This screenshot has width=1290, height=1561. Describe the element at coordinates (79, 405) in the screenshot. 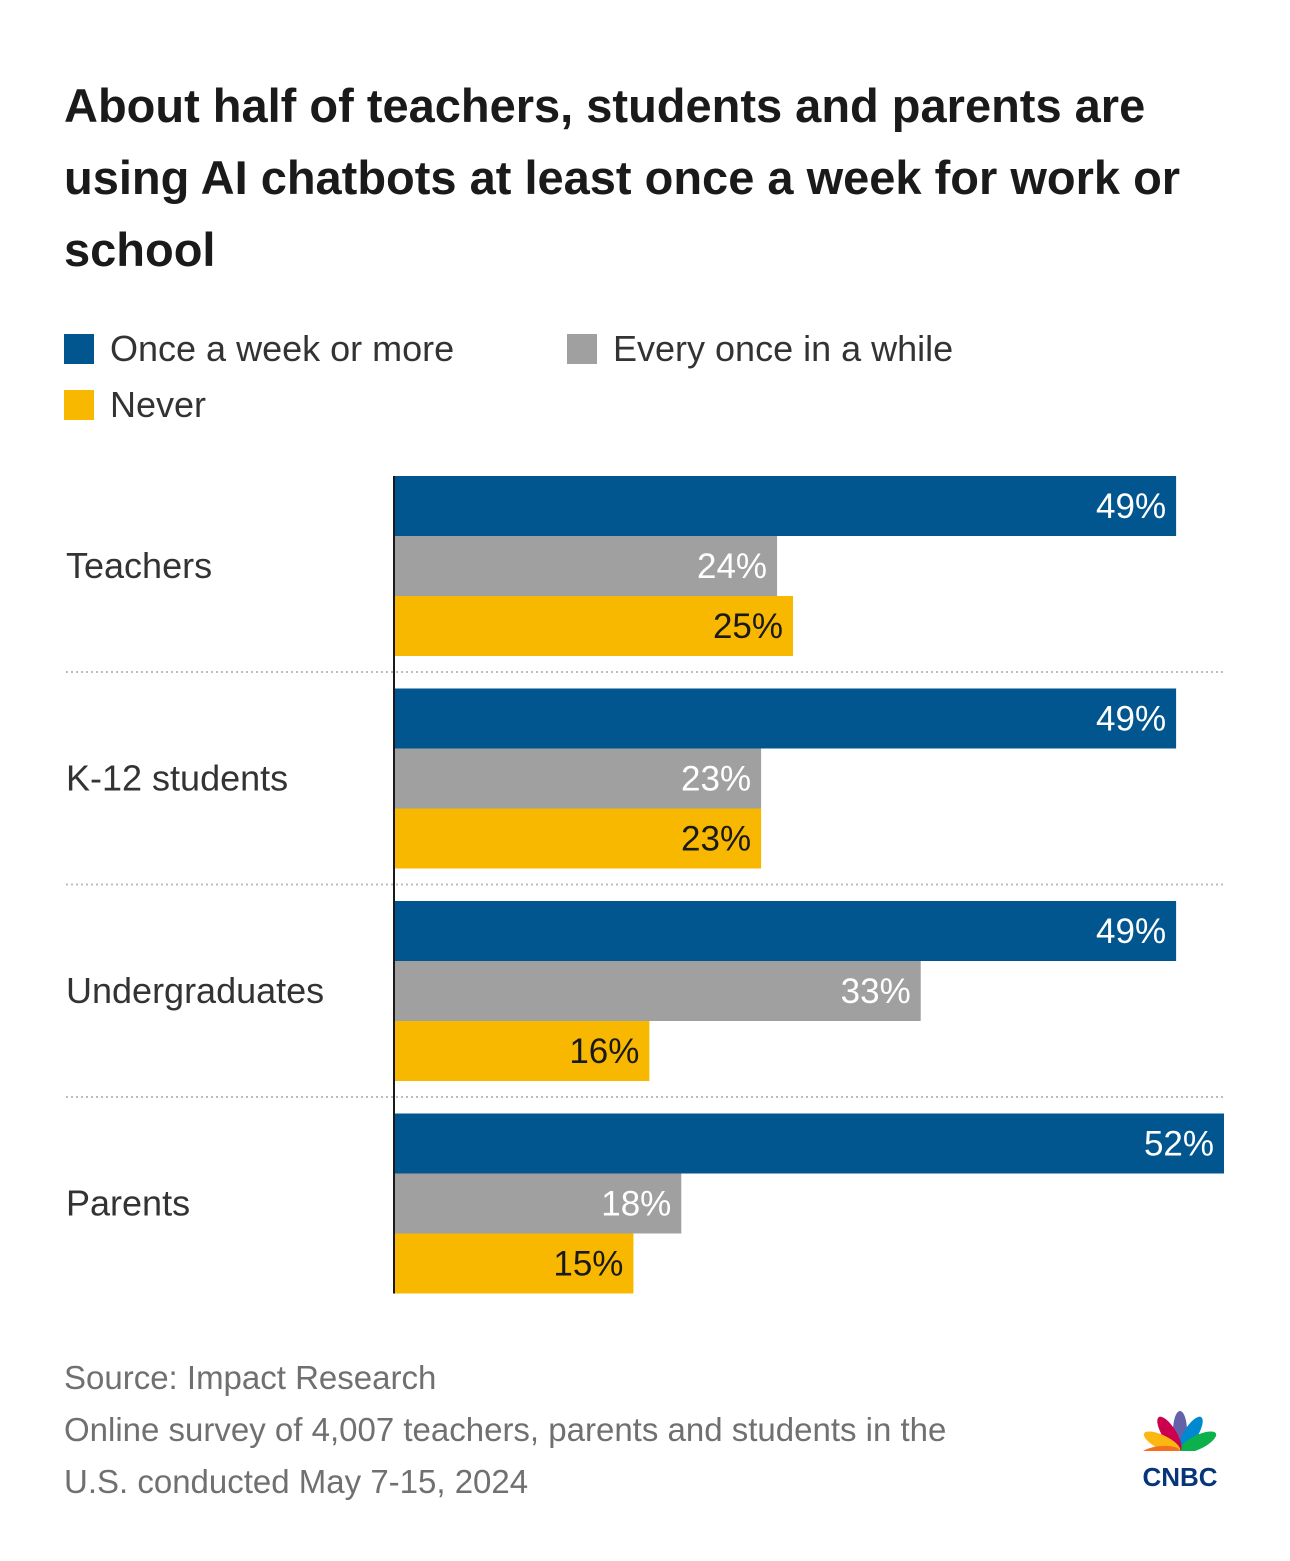

I see `legend-swatch-never` at that location.